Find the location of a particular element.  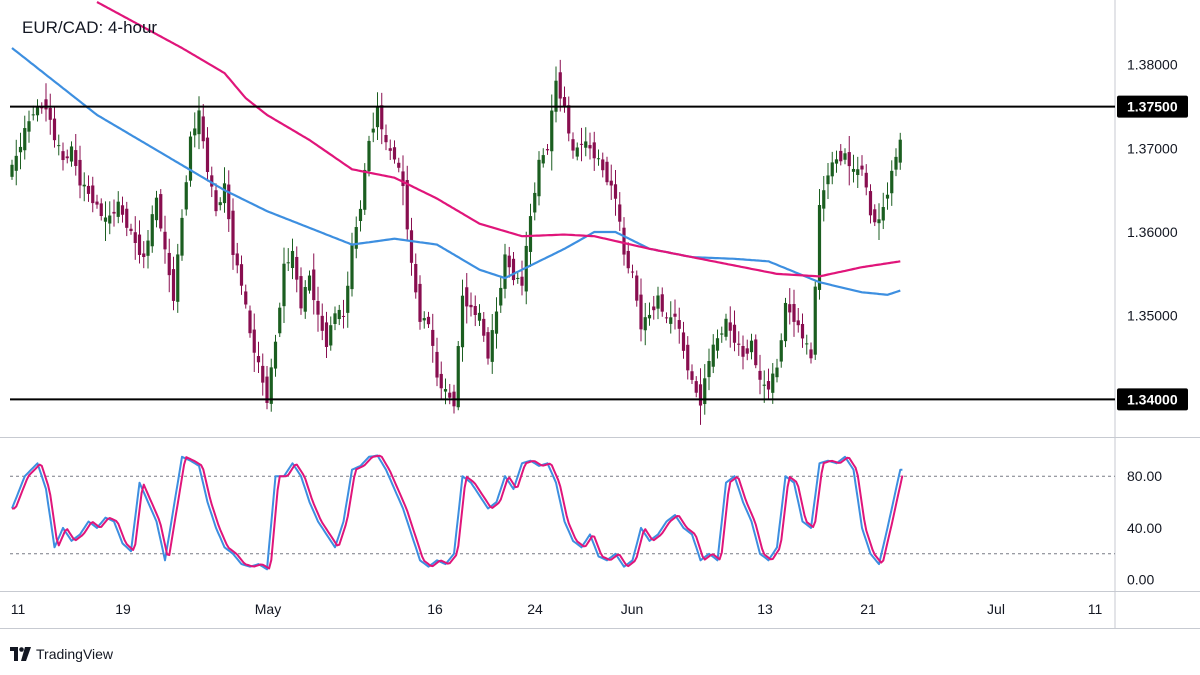

stochastic is located at coordinates (457, 512).